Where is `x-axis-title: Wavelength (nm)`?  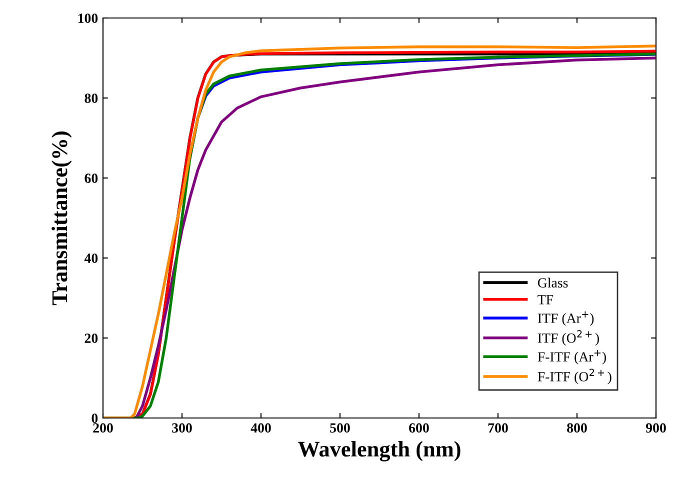 x-axis-title: Wavelength (nm) is located at coordinates (379, 451).